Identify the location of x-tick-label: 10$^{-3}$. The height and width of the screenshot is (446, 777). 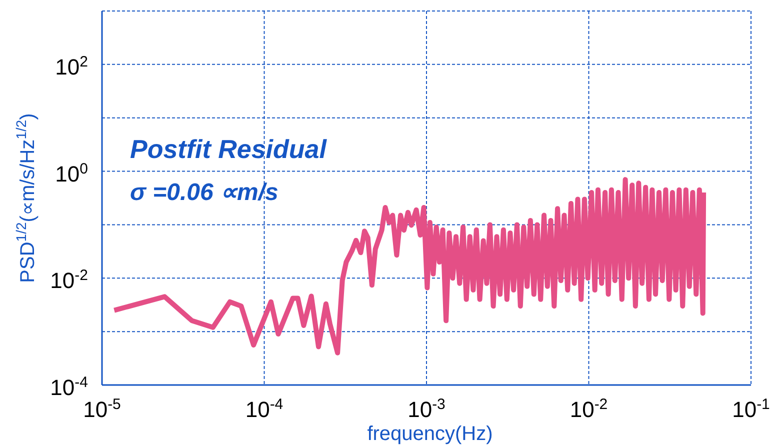
(427, 409).